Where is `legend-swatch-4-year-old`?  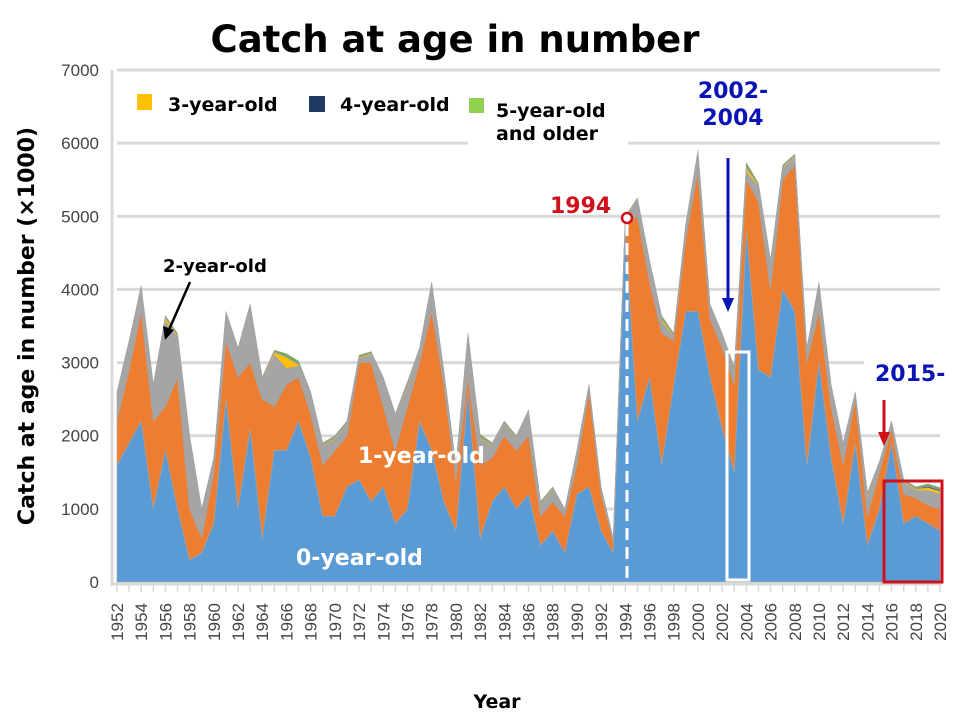
legend-swatch-4-year-old is located at coordinates (317, 104).